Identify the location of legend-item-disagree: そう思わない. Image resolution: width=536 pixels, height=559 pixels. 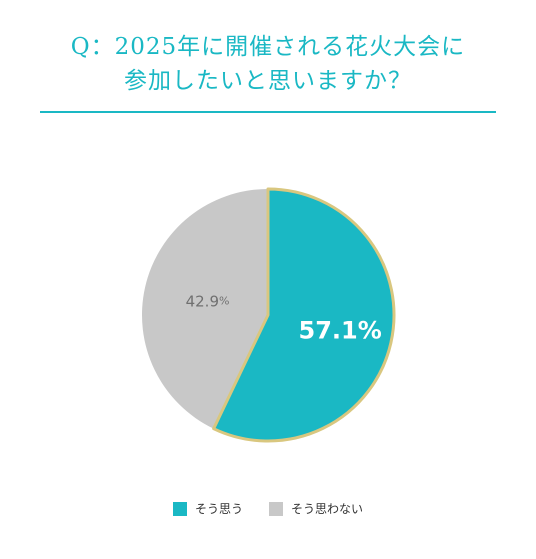
(316, 508).